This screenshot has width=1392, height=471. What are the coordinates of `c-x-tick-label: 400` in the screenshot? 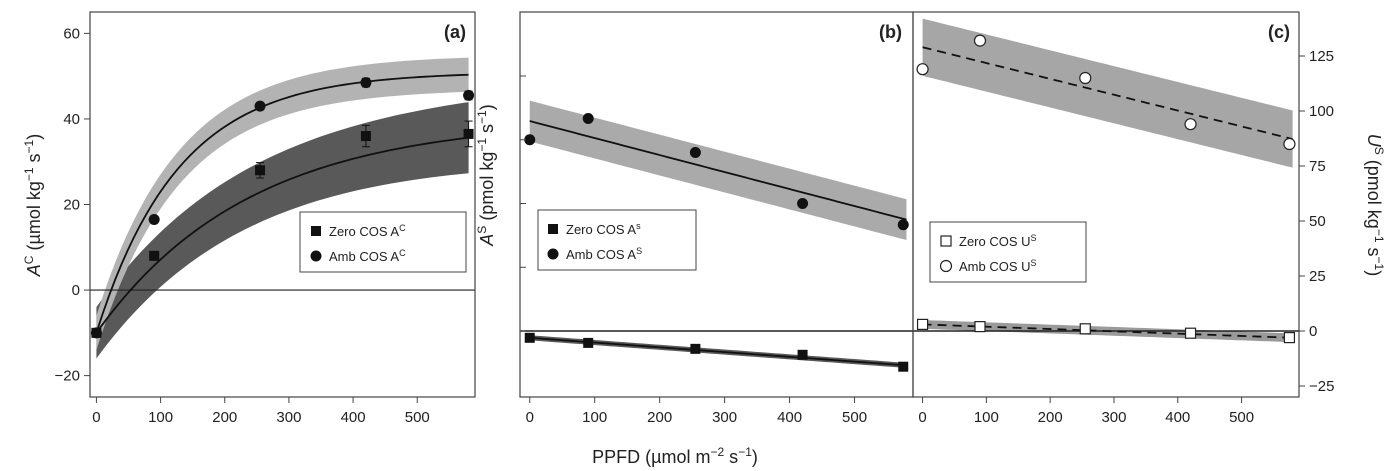 It's located at (1177, 417).